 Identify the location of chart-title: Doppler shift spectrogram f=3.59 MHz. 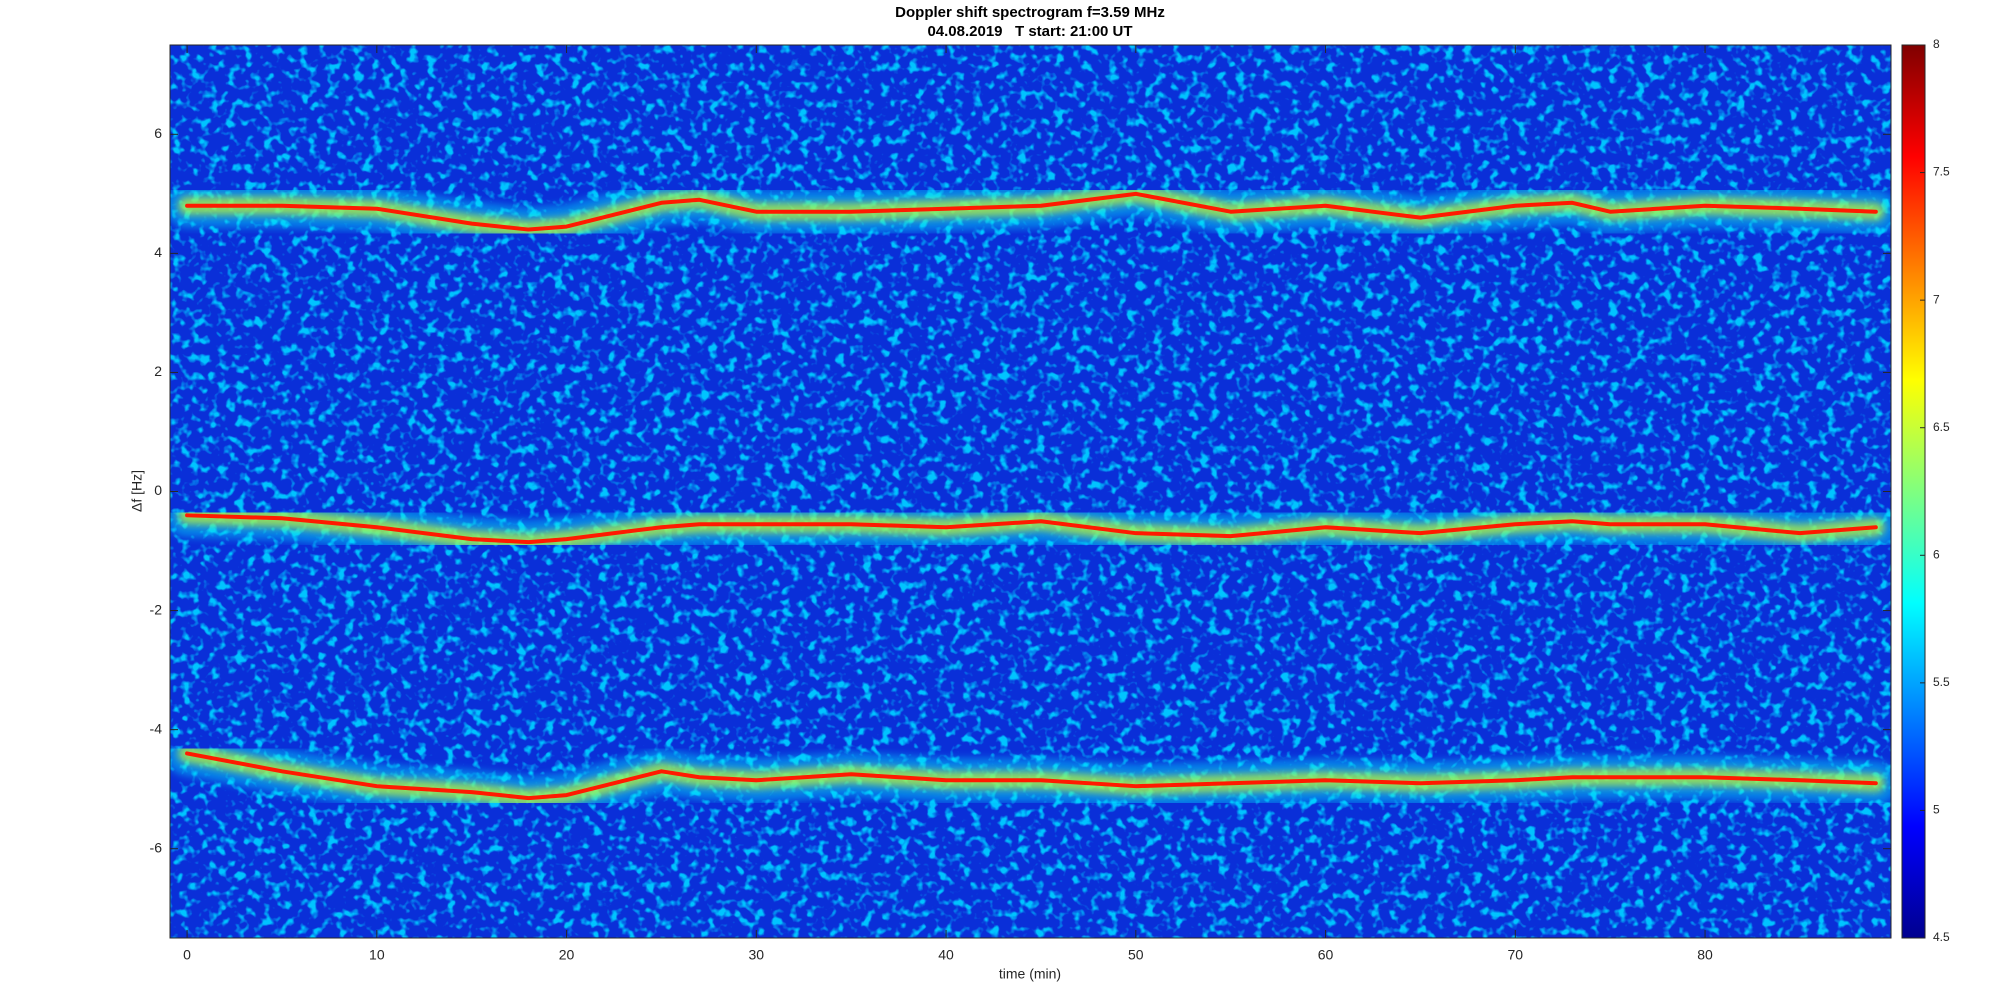
(1030, 12).